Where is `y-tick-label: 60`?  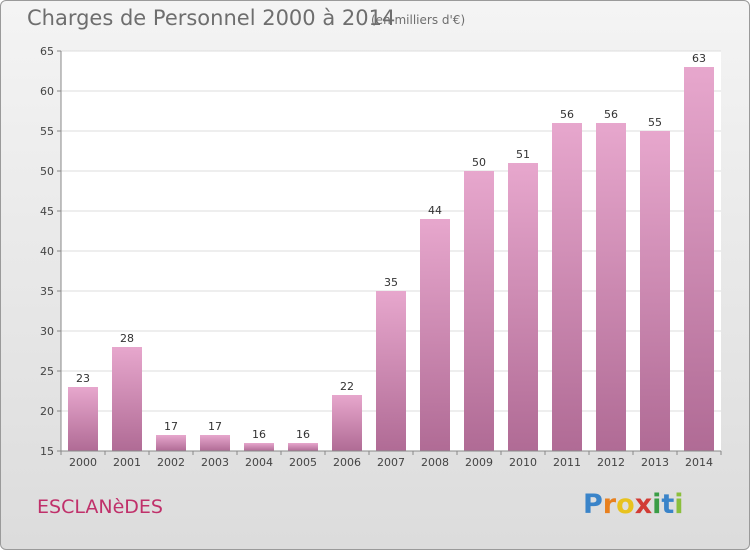
y-tick-label: 60 is located at coordinates (47, 91).